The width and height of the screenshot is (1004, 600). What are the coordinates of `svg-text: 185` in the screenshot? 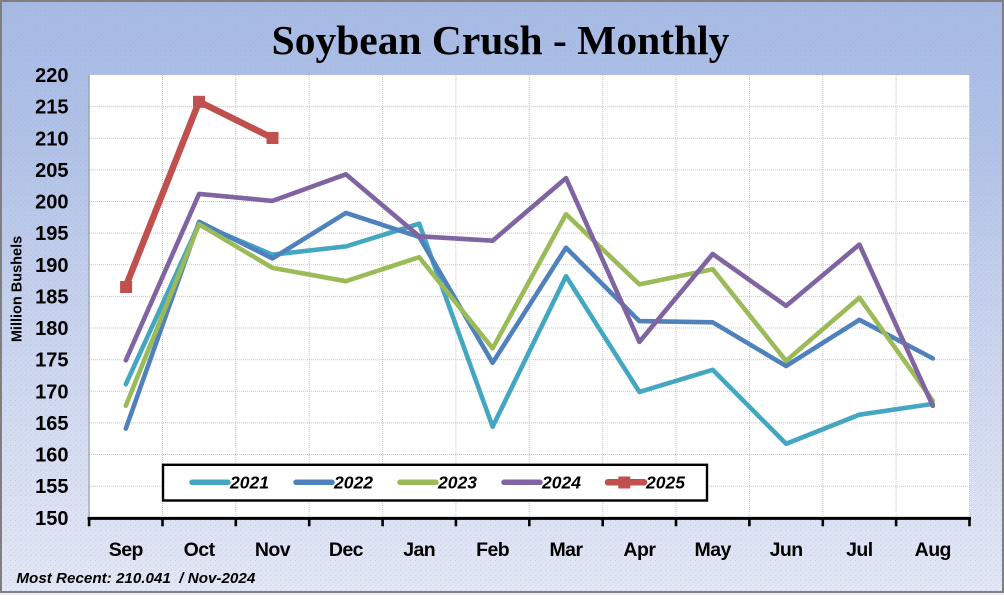 It's located at (51, 297).